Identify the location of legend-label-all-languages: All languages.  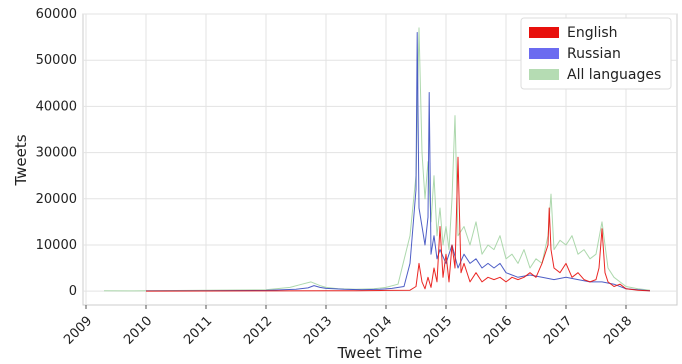
(614, 75).